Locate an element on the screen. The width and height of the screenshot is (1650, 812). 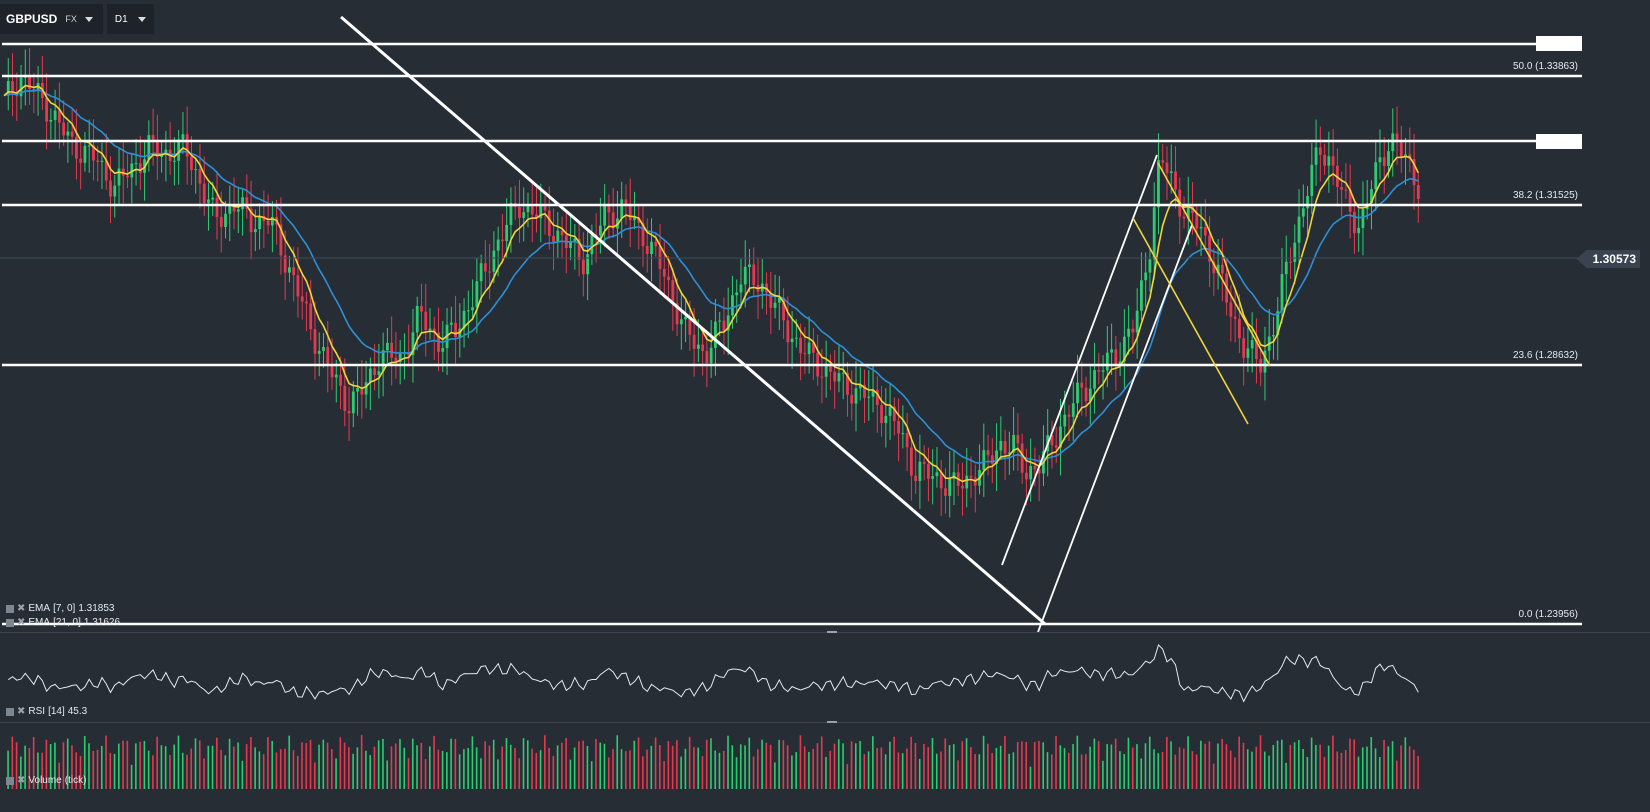
ema-slow-name: EMA is located at coordinates (39, 622).